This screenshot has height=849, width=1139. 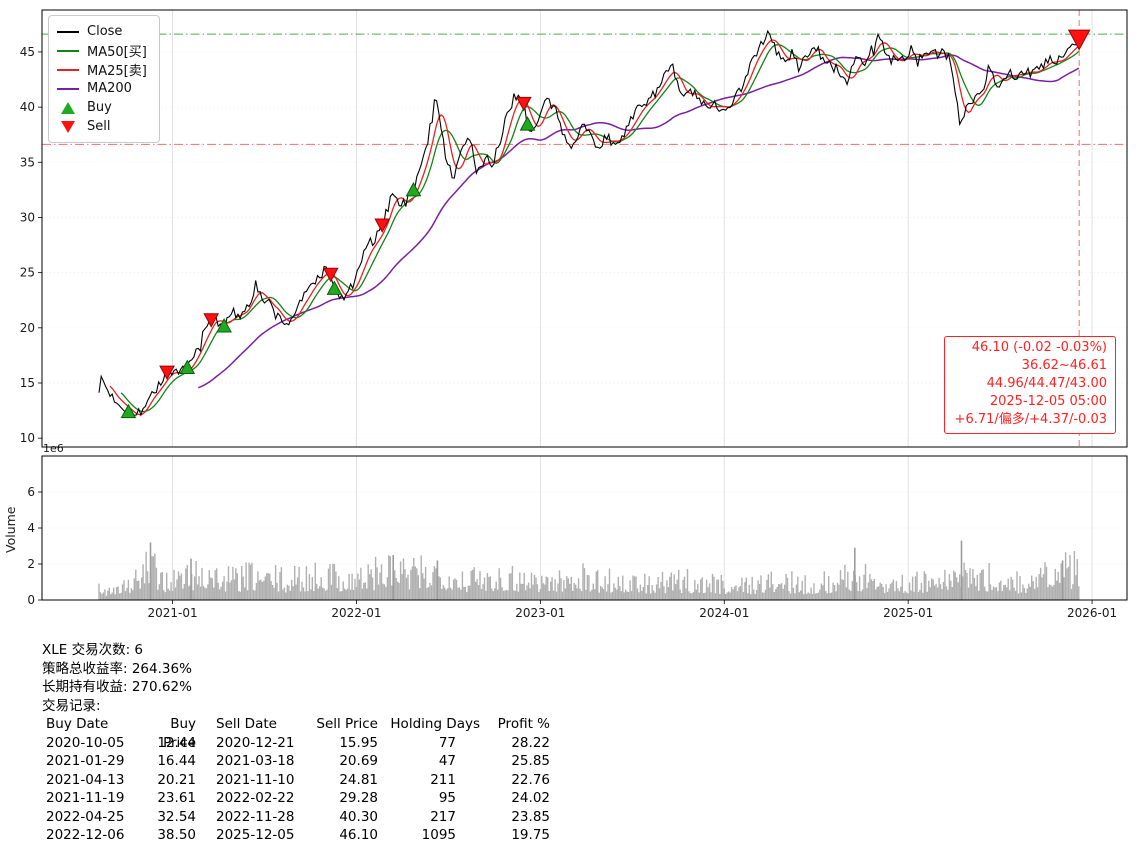 I want to click on legend: Close MA50[买] MA25[卖] MA200 Buy Sell, so click(x=104, y=79).